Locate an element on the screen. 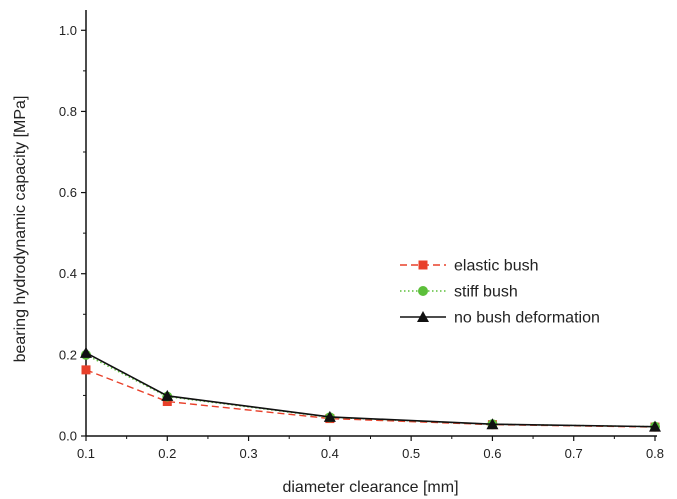 Image resolution: width=677 pixels, height=499 pixels. legend-item-no-bush-deformation: no bush deformation is located at coordinates (500, 318).